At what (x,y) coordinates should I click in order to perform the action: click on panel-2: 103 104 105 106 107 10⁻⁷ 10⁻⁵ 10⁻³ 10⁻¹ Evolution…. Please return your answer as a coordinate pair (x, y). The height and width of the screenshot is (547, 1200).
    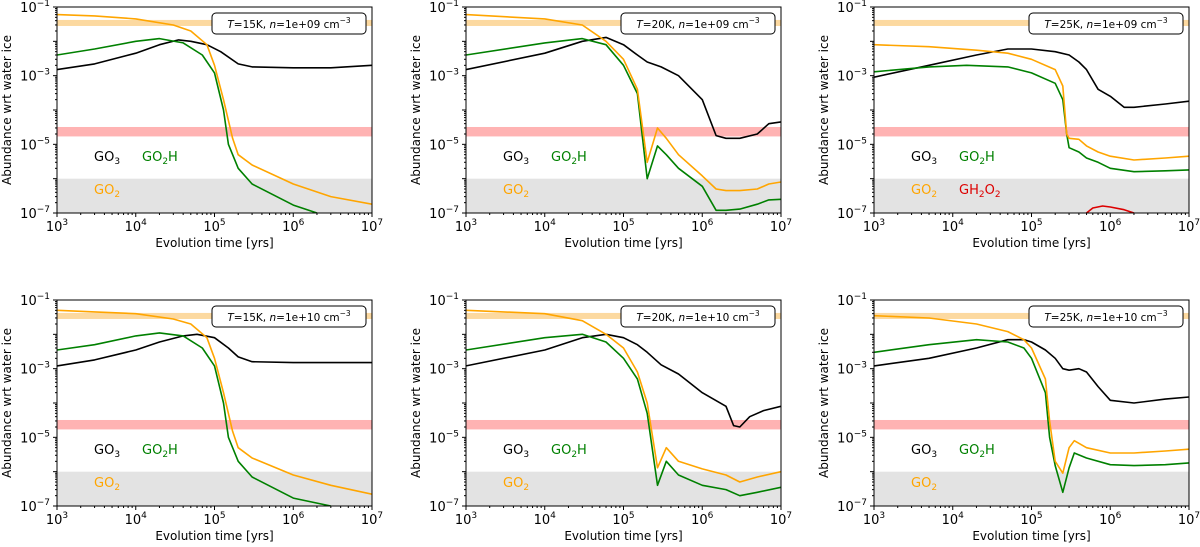
    Looking at the image, I should click on (600, 125).